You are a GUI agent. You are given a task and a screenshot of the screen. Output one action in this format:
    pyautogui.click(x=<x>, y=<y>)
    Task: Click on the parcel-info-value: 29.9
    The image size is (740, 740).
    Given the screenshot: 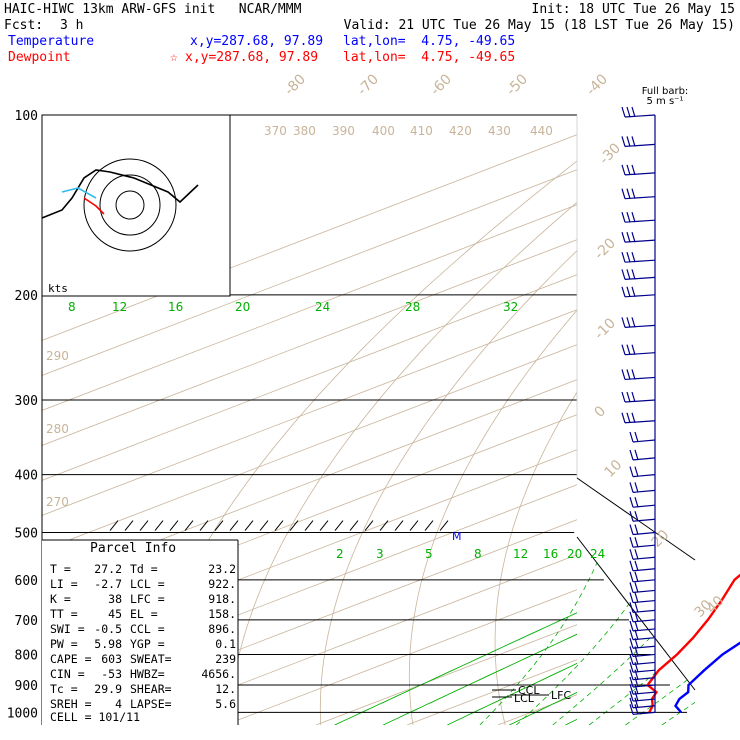 What is the action you would take?
    pyautogui.click(x=108, y=689)
    